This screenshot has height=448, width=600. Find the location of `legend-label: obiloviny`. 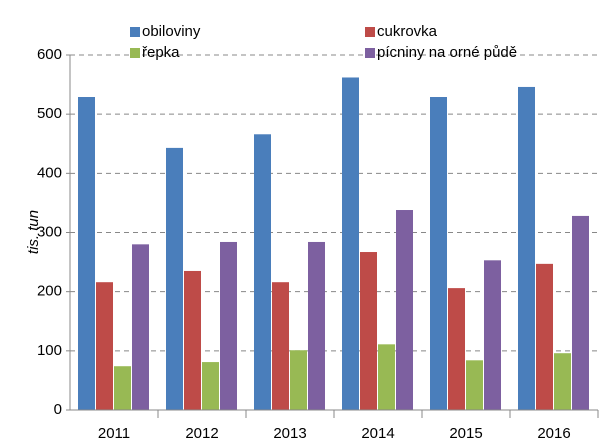

legend-label: obiloviny is located at coordinates (171, 31).